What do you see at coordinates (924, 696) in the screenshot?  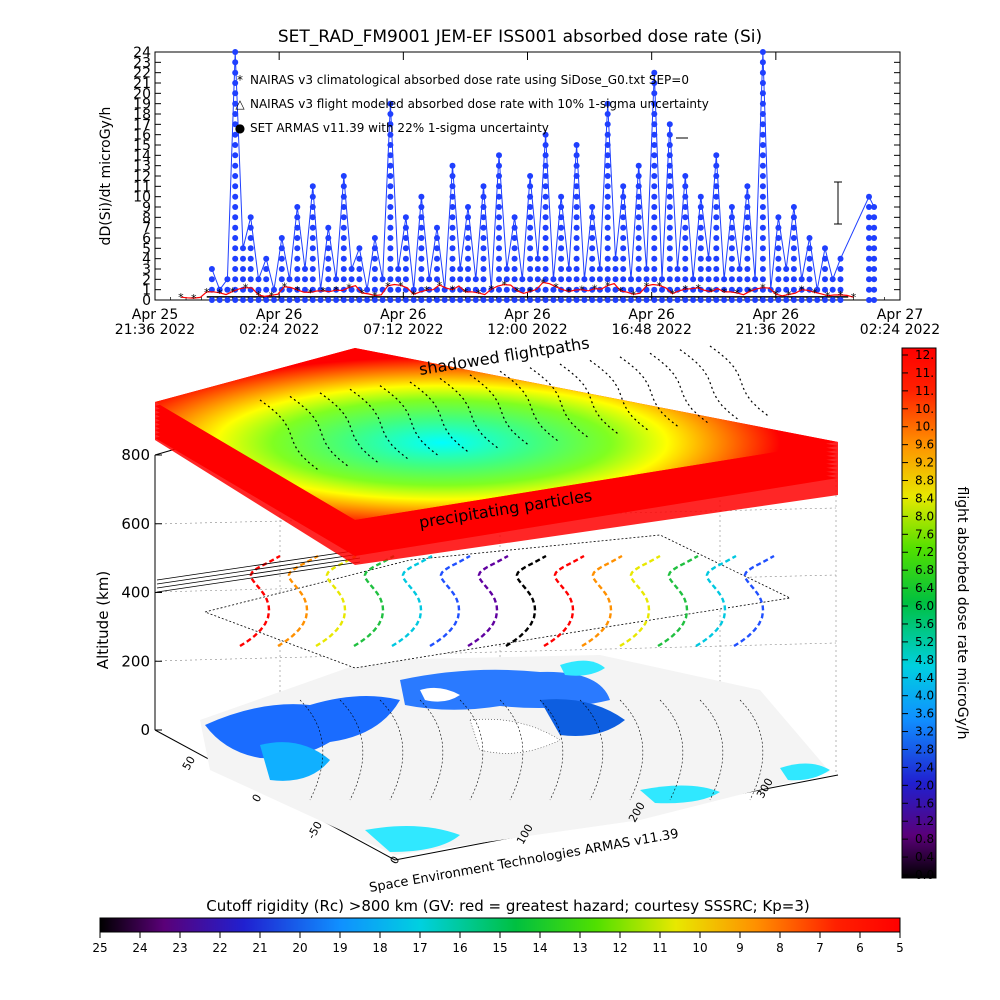 I see `dose-colorbar-tick: 4.0` at bounding box center [924, 696].